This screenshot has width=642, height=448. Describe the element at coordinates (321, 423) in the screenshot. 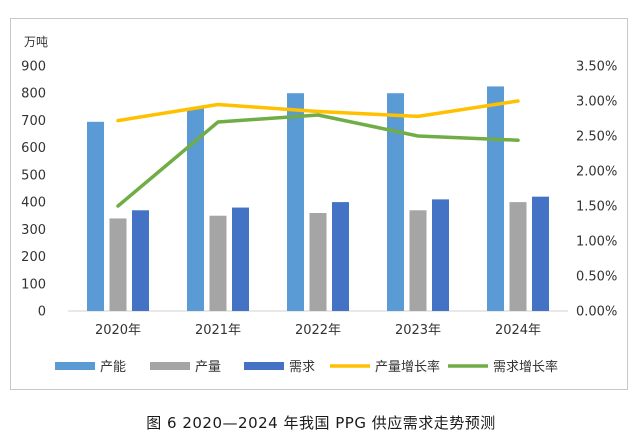

I see `figure-caption: 图 6 2020—2024 年我国 PPG 供应需求走势预测` at that location.